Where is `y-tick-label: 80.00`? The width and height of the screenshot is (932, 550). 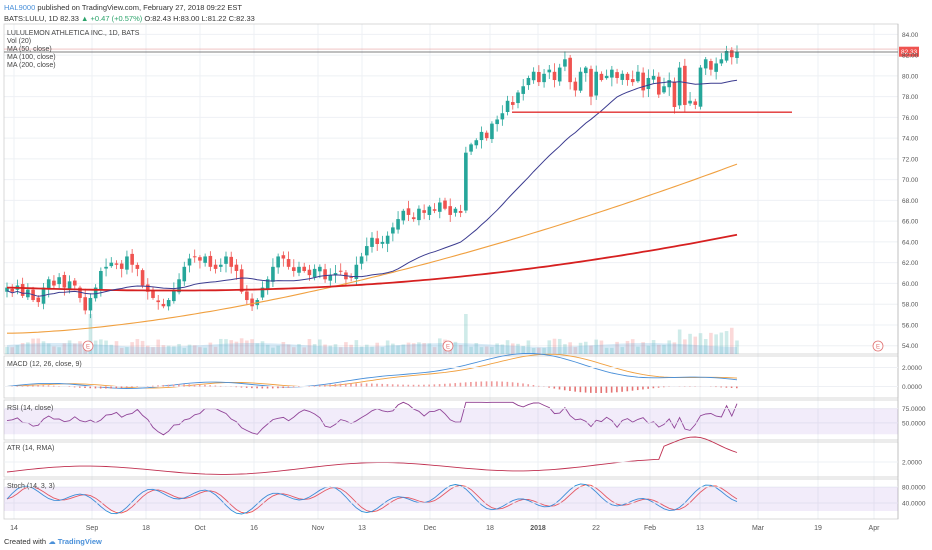 y-tick-label: 80.00 is located at coordinates (910, 76).